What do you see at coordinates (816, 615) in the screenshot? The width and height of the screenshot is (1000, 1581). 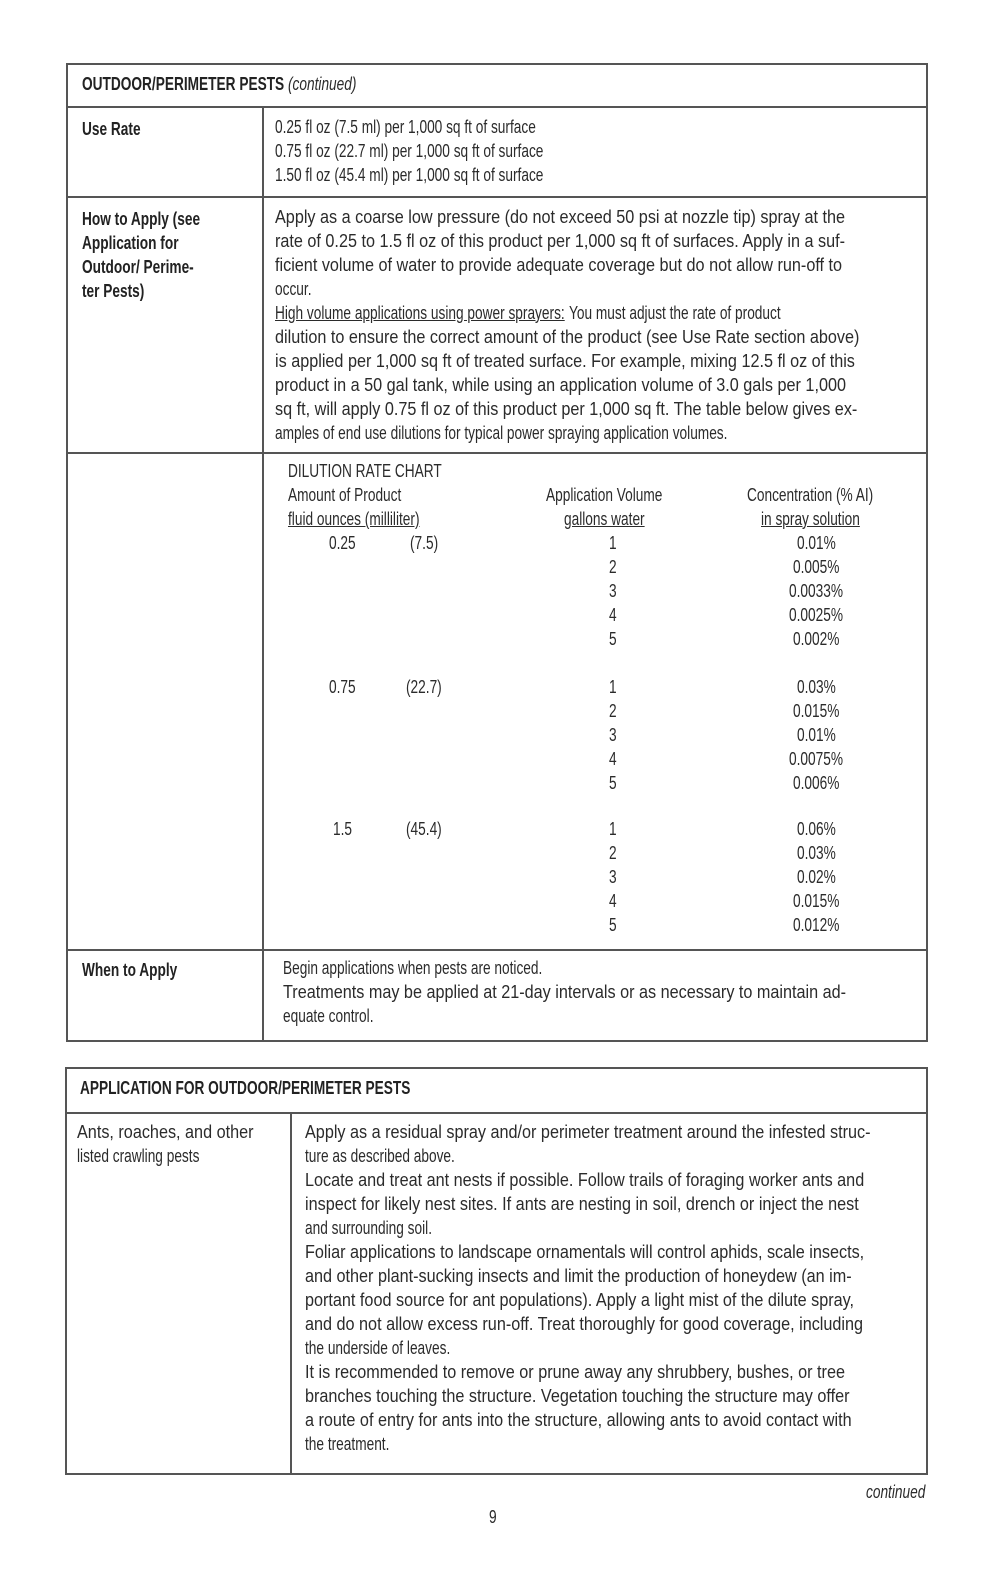 I see `concentration: 0.0025%` at bounding box center [816, 615].